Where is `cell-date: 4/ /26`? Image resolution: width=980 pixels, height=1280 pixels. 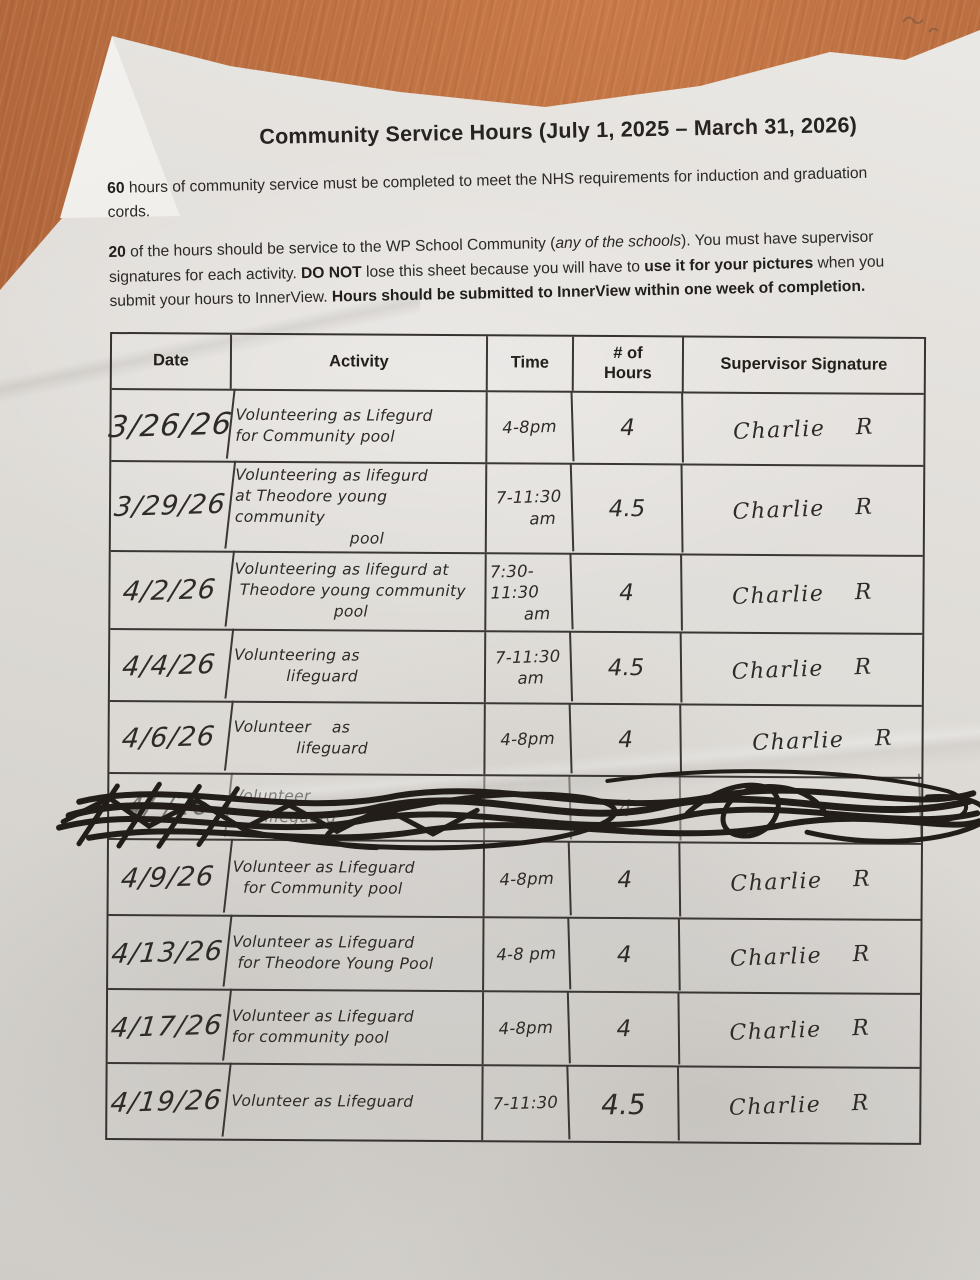
cell-date: 4/ /26 is located at coordinates (169, 806).